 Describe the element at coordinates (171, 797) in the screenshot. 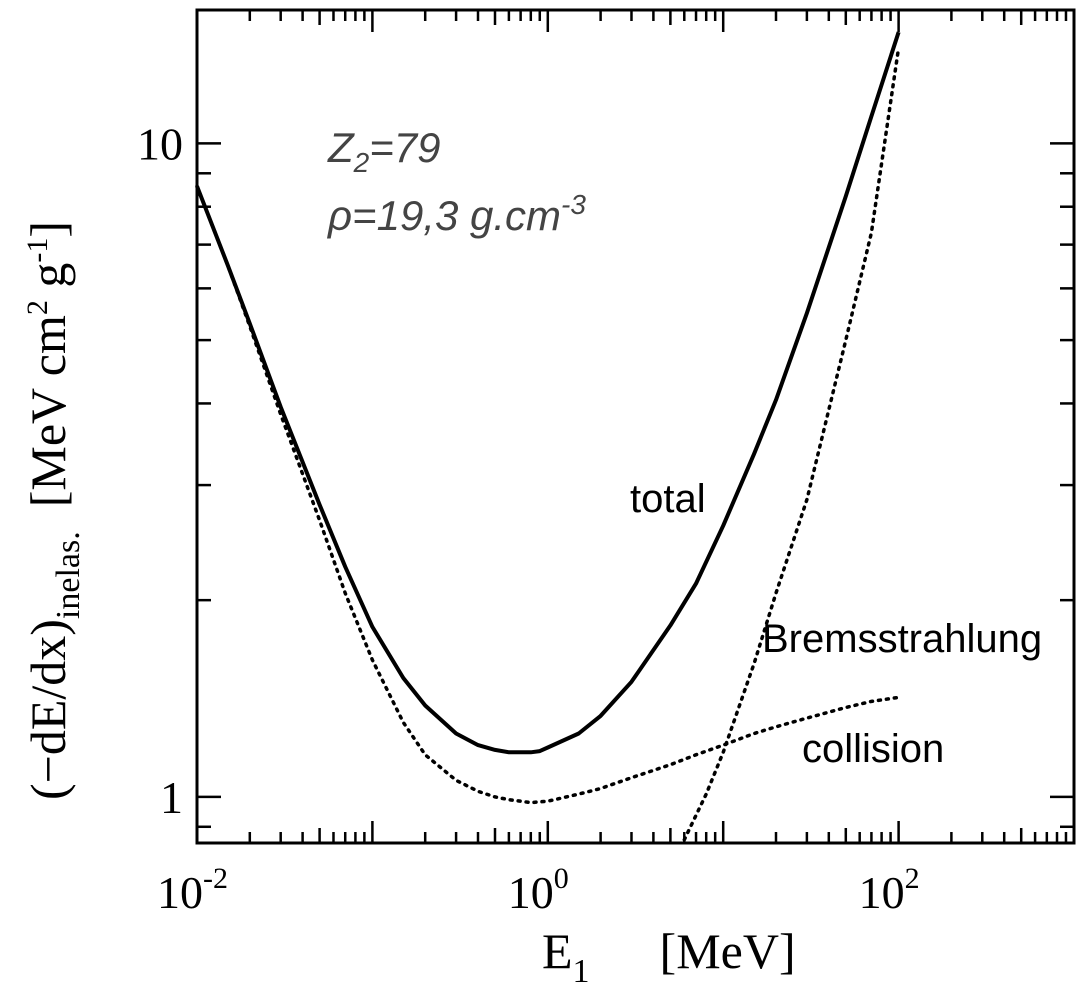

I see `y-tick-label: 1` at that location.